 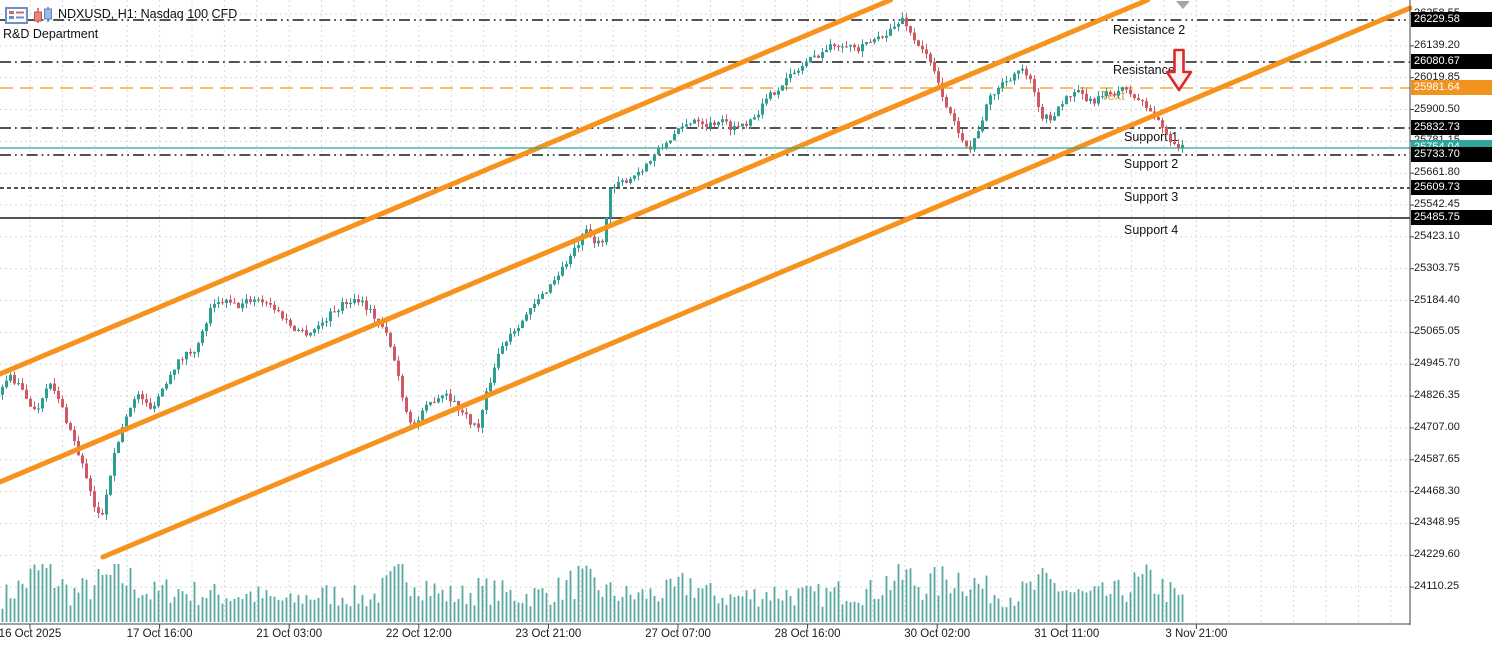 I want to click on chart-title: NDXUSD, H1: Nasdaq 100 CFD, so click(x=148, y=14).